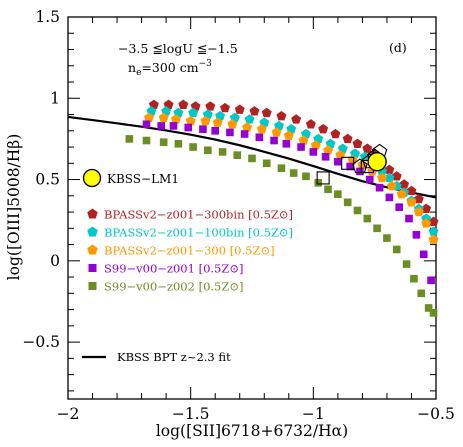 This screenshot has height=447, width=463. What do you see at coordinates (198, 233) in the screenshot?
I see `legend-label-1: BPASSv2−z001−100bin [0.5Z⊙]` at bounding box center [198, 233].